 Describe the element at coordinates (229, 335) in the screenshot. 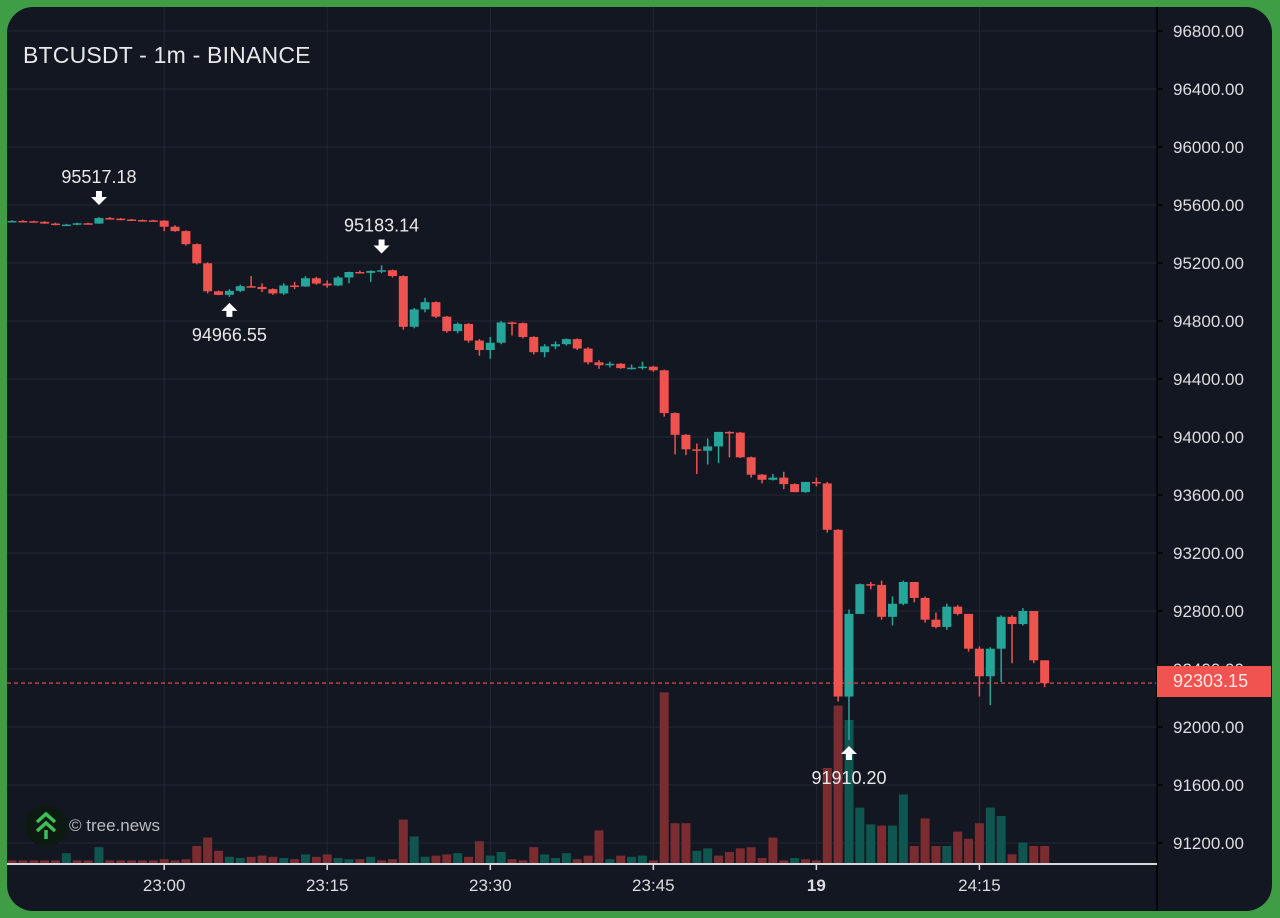

I see `low-label: 94966.55` at that location.